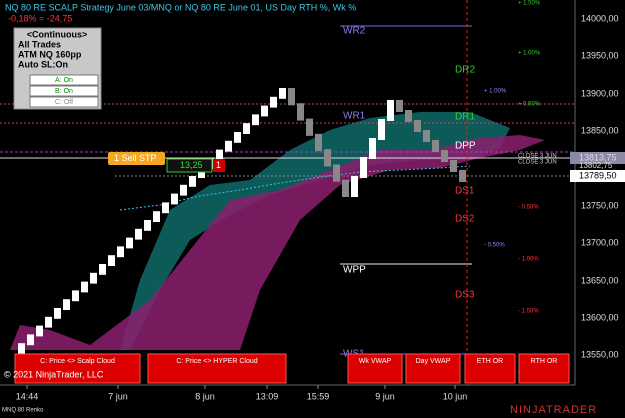  I want to click on level-label: DS1, so click(465, 191).